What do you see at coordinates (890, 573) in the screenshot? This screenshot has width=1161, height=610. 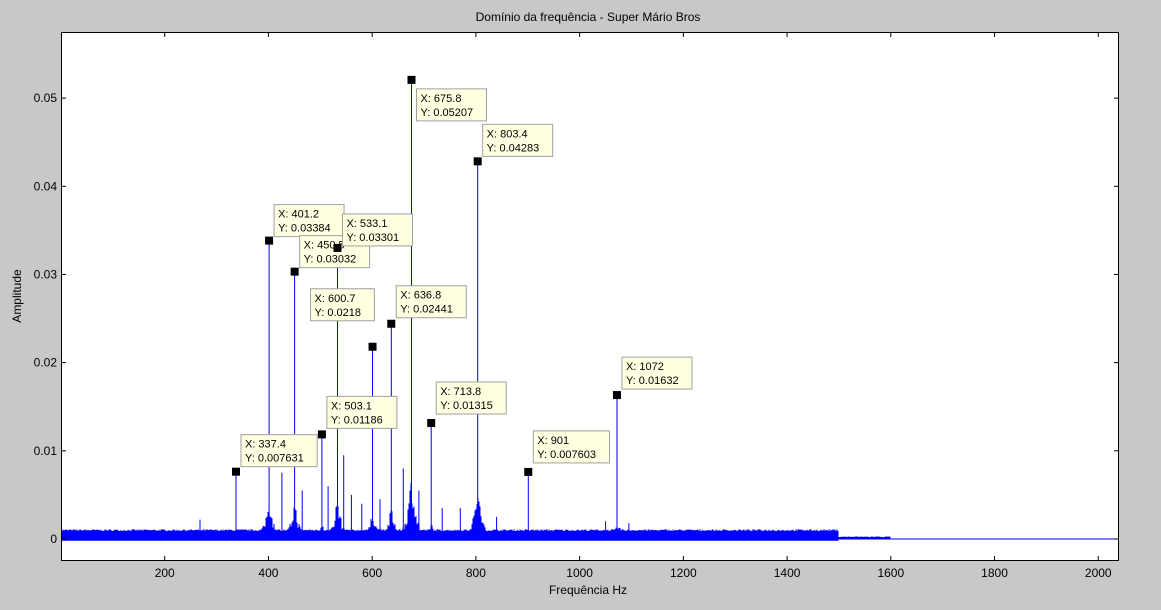 I see `x-tick-label: 1600` at bounding box center [890, 573].